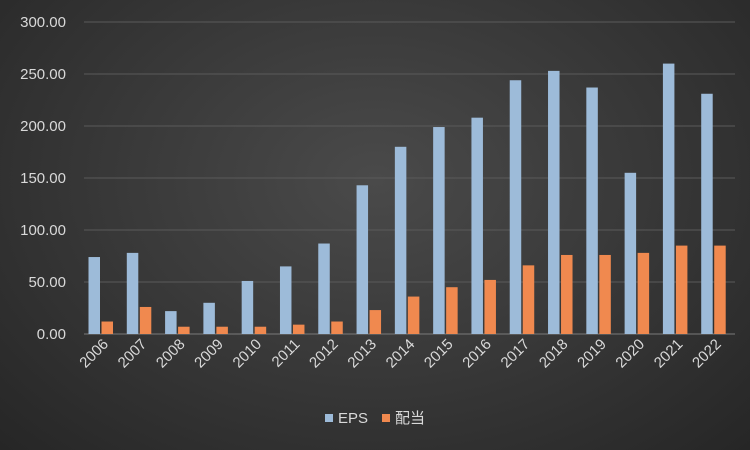 Image resolution: width=750 pixels, height=450 pixels. What do you see at coordinates (592, 354) in the screenshot?
I see `x-tick-label: 2019` at bounding box center [592, 354].